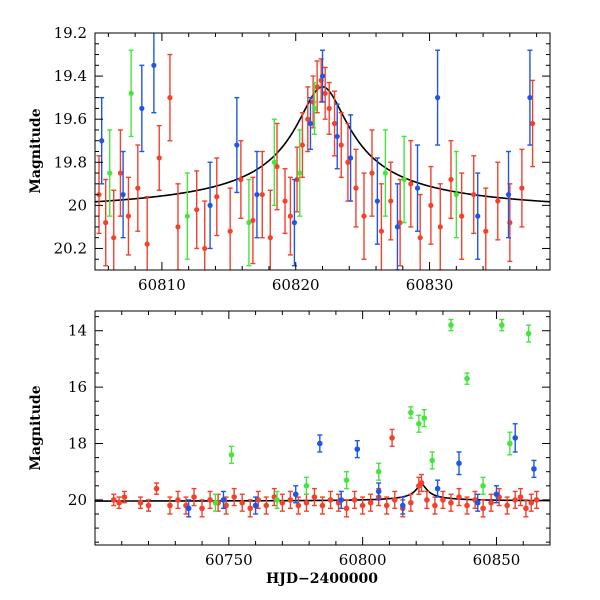 This screenshot has width=600, height=600. I want to click on bottom-x-tick-label: 60800, so click(363, 560).